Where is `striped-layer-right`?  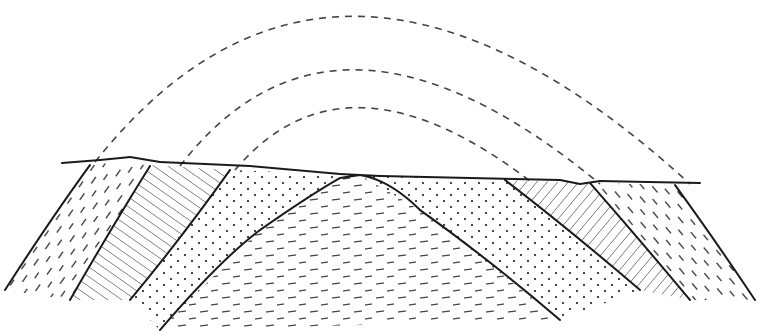 striped-layer-right is located at coordinates (597, 240).